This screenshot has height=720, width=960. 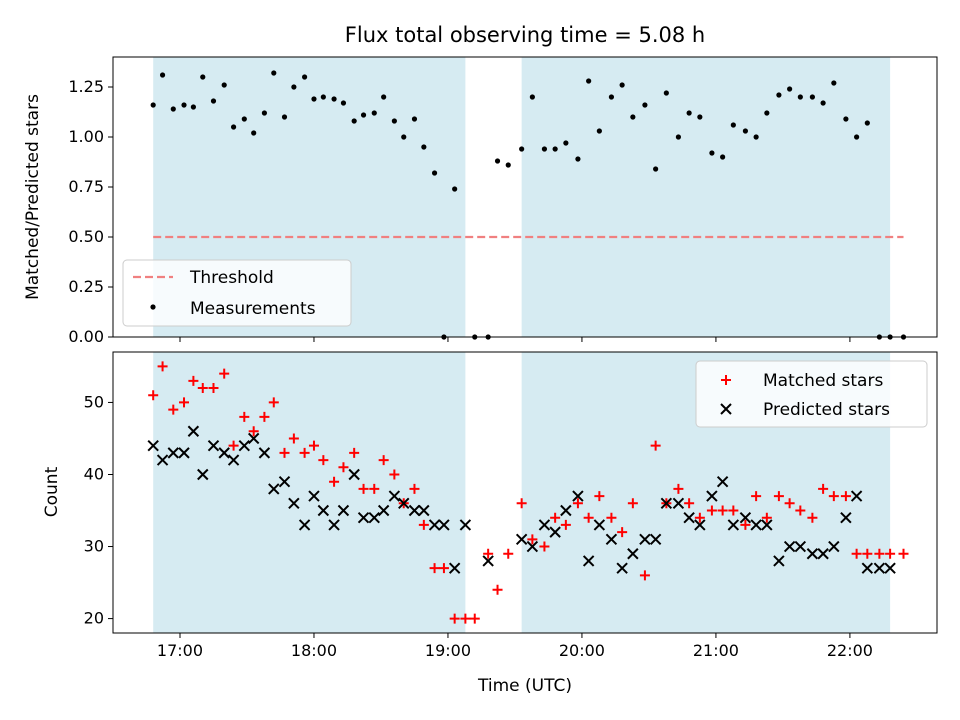 What do you see at coordinates (33, 197) in the screenshot?
I see `top-y-axis-label: Matched/Predicted stars` at bounding box center [33, 197].